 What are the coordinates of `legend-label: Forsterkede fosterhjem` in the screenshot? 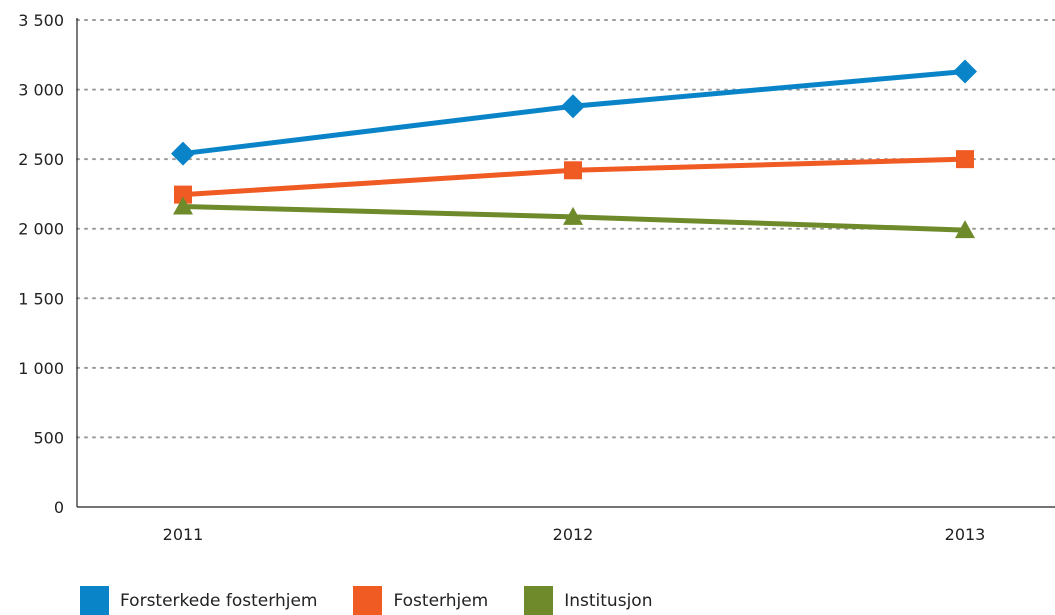 It's located at (219, 600).